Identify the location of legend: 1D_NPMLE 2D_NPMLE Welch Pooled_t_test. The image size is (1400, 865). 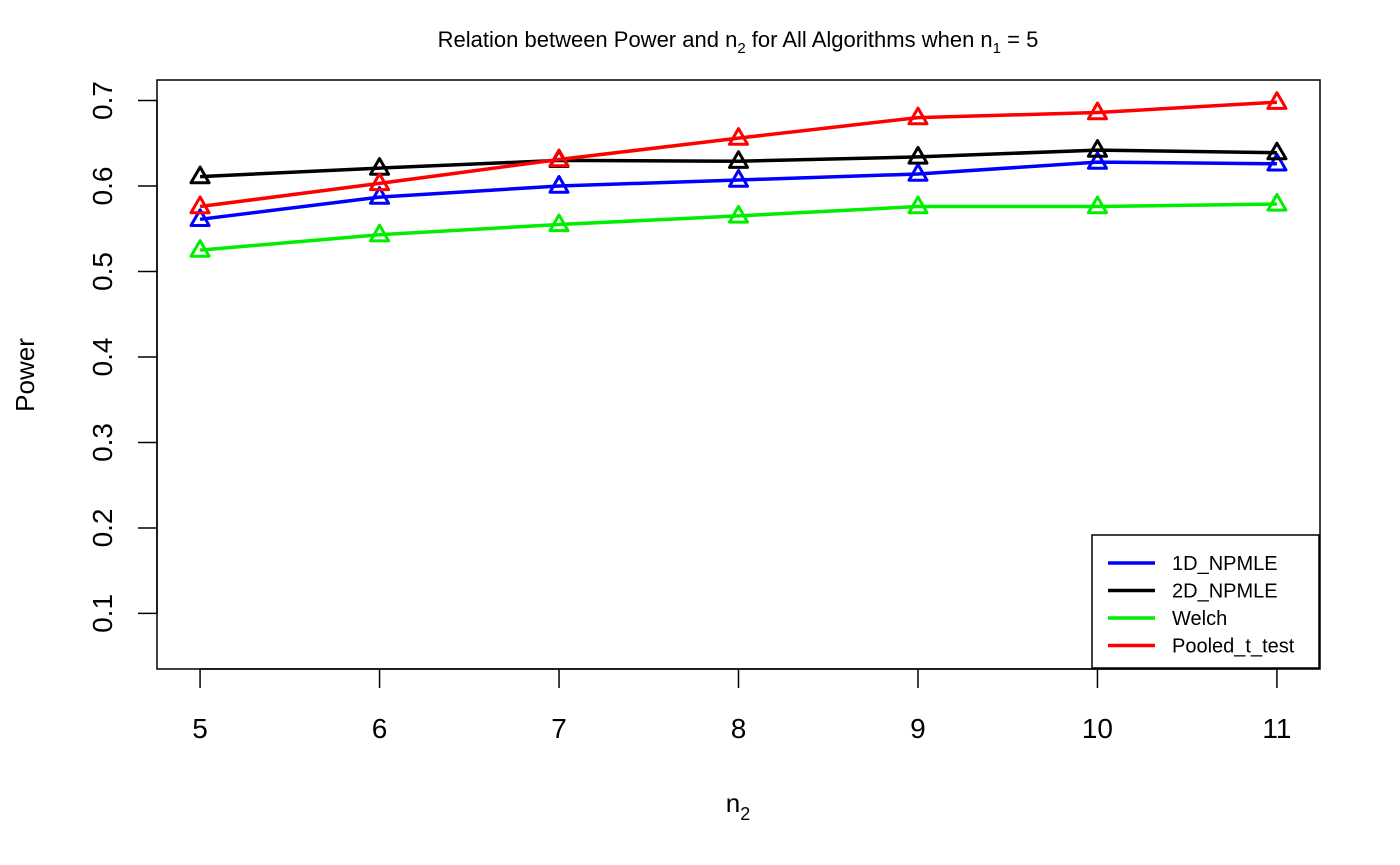
(1205, 601).